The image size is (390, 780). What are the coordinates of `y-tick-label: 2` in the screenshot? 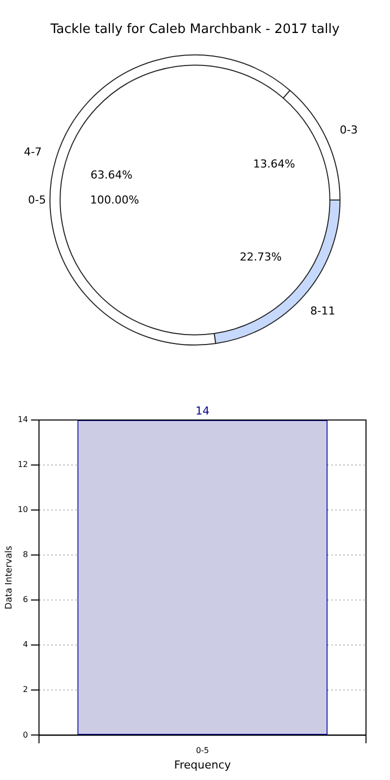 It's located at (25, 689).